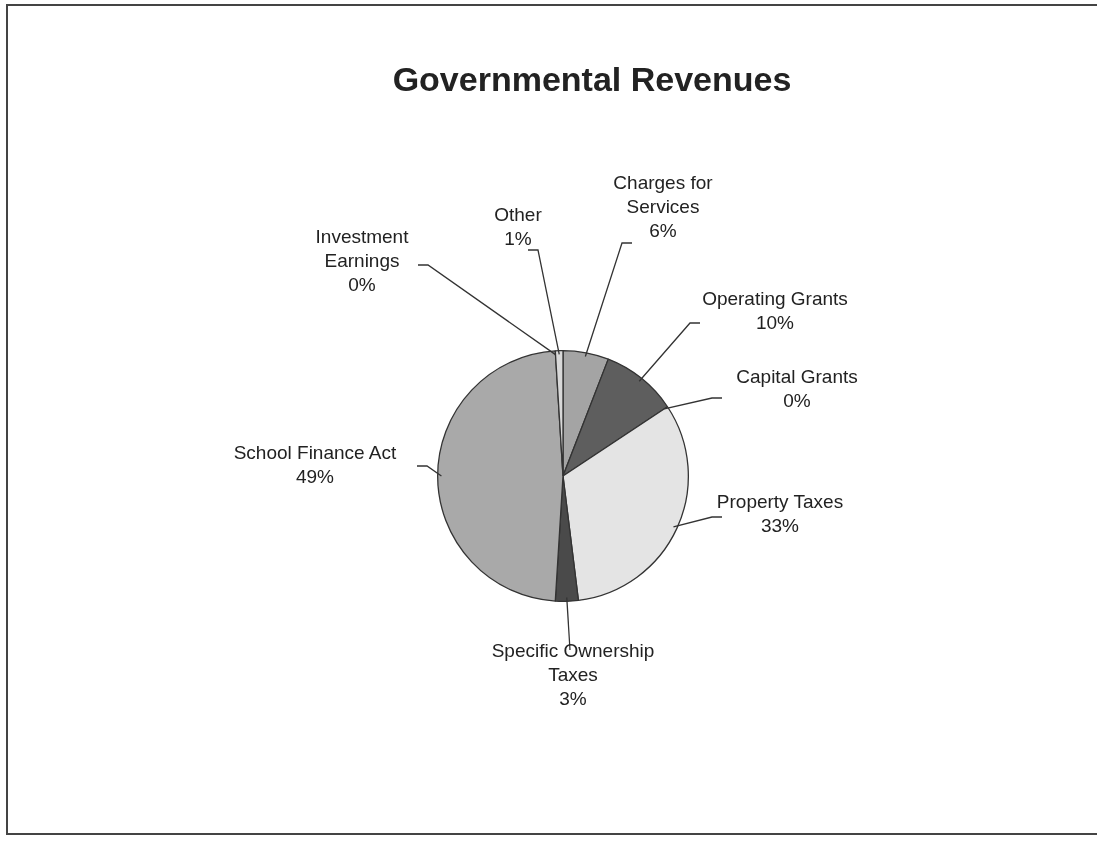  What do you see at coordinates (518, 239) in the screenshot?
I see `data-label: 1%` at bounding box center [518, 239].